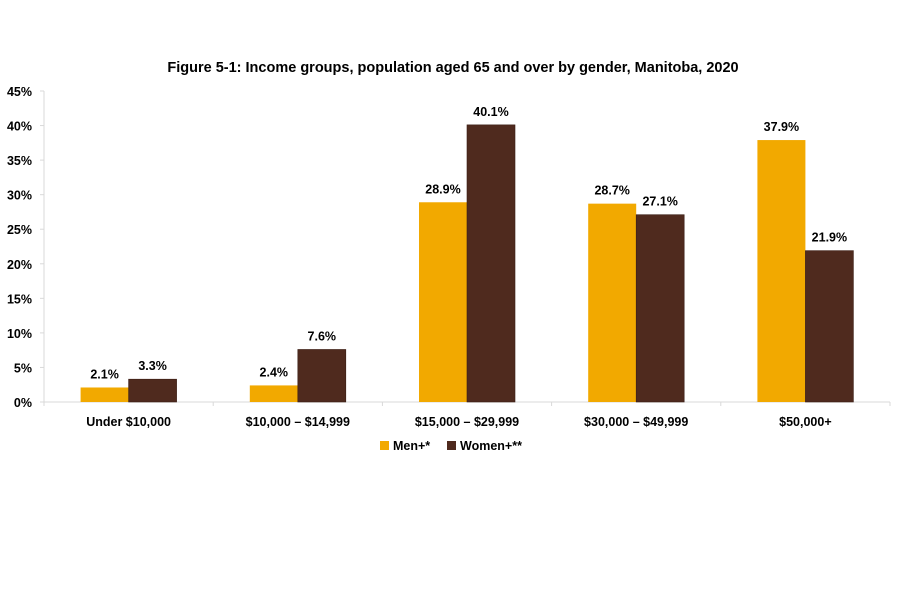 This screenshot has width=900, height=605. What do you see at coordinates (298, 422) in the screenshot?
I see `x-tick-label: $10,000 – $14,999` at bounding box center [298, 422].